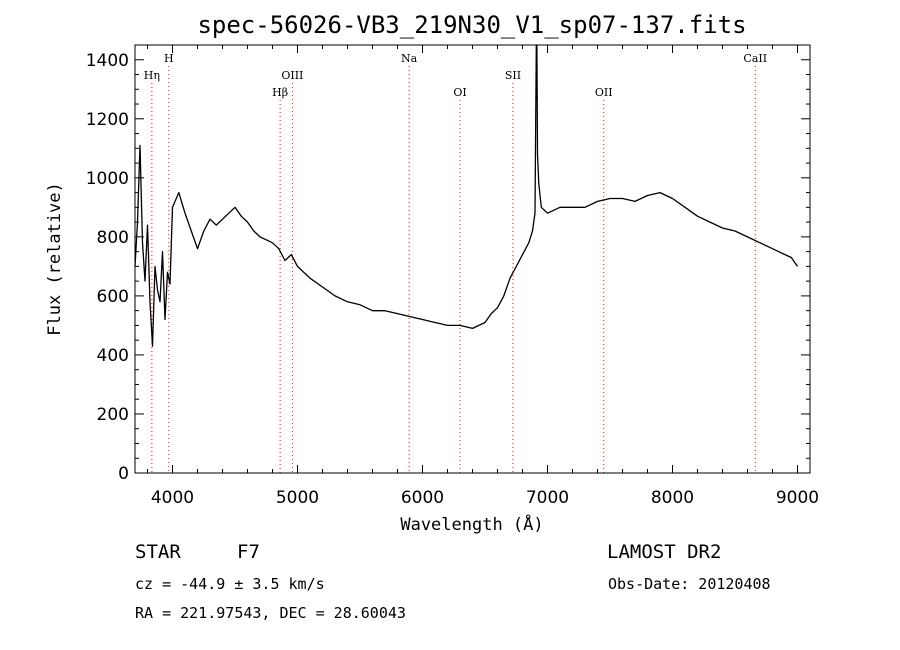 The image size is (900, 650). Describe the element at coordinates (513, 75) in the screenshot. I see `line-marker-label: SII` at that location.